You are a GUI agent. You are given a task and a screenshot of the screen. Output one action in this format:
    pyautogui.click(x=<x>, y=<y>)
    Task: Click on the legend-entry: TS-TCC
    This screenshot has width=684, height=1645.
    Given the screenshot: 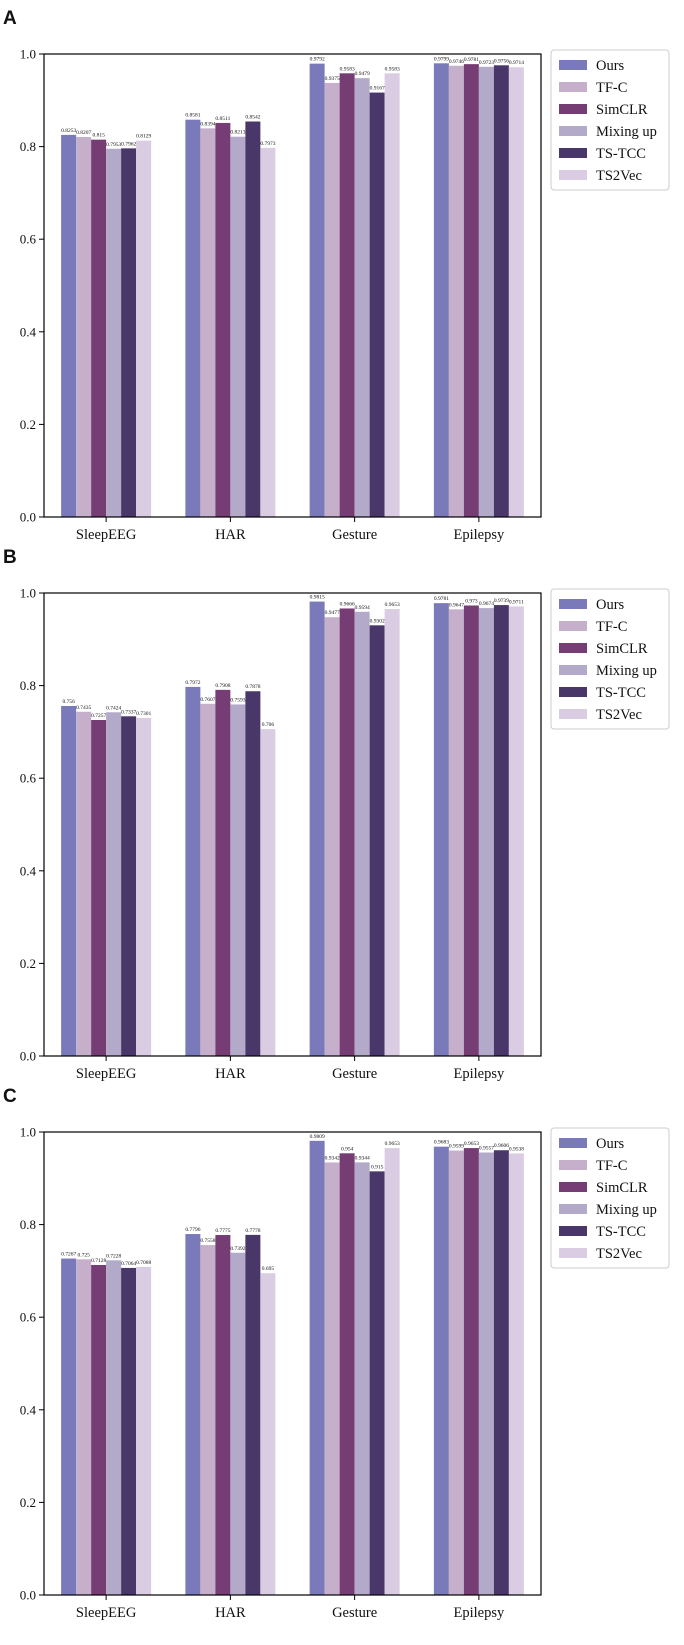 What is the action you would take?
    pyautogui.click(x=621, y=693)
    